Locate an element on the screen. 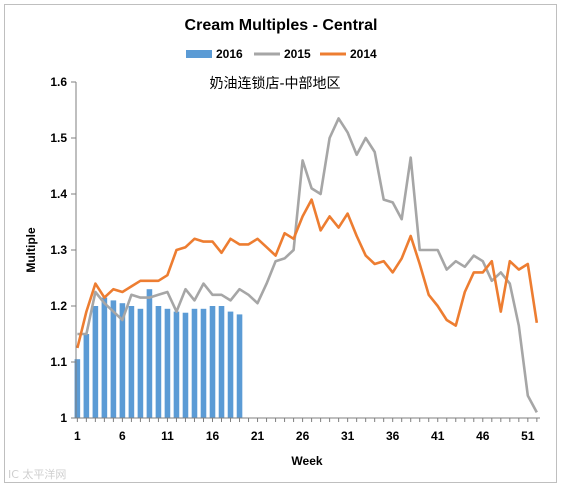 Image resolution: width=563 pixels, height=489 pixels. x-tick-label: 6 is located at coordinates (122, 436).